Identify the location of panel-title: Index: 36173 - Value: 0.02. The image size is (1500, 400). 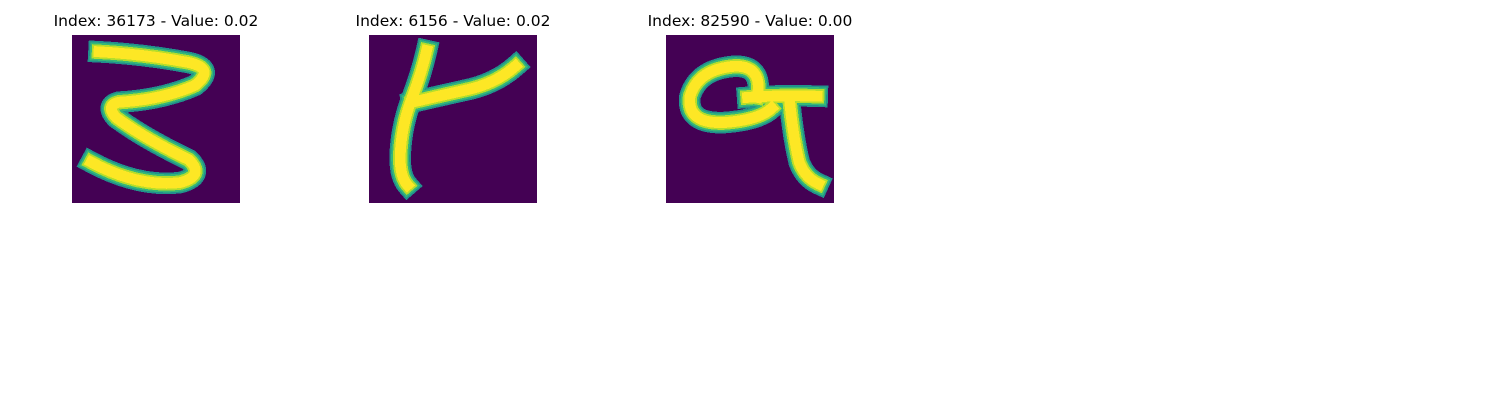
(156, 21).